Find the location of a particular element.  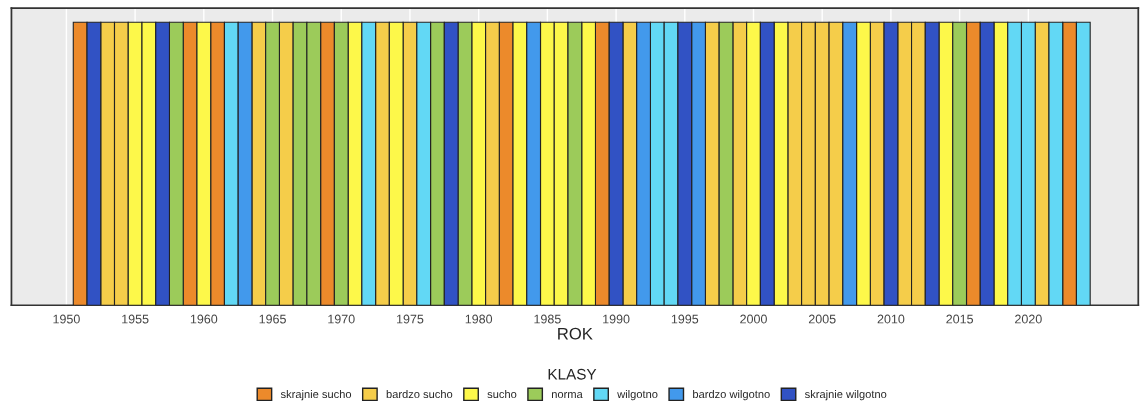

x-tick-label: 1950 is located at coordinates (66, 319).